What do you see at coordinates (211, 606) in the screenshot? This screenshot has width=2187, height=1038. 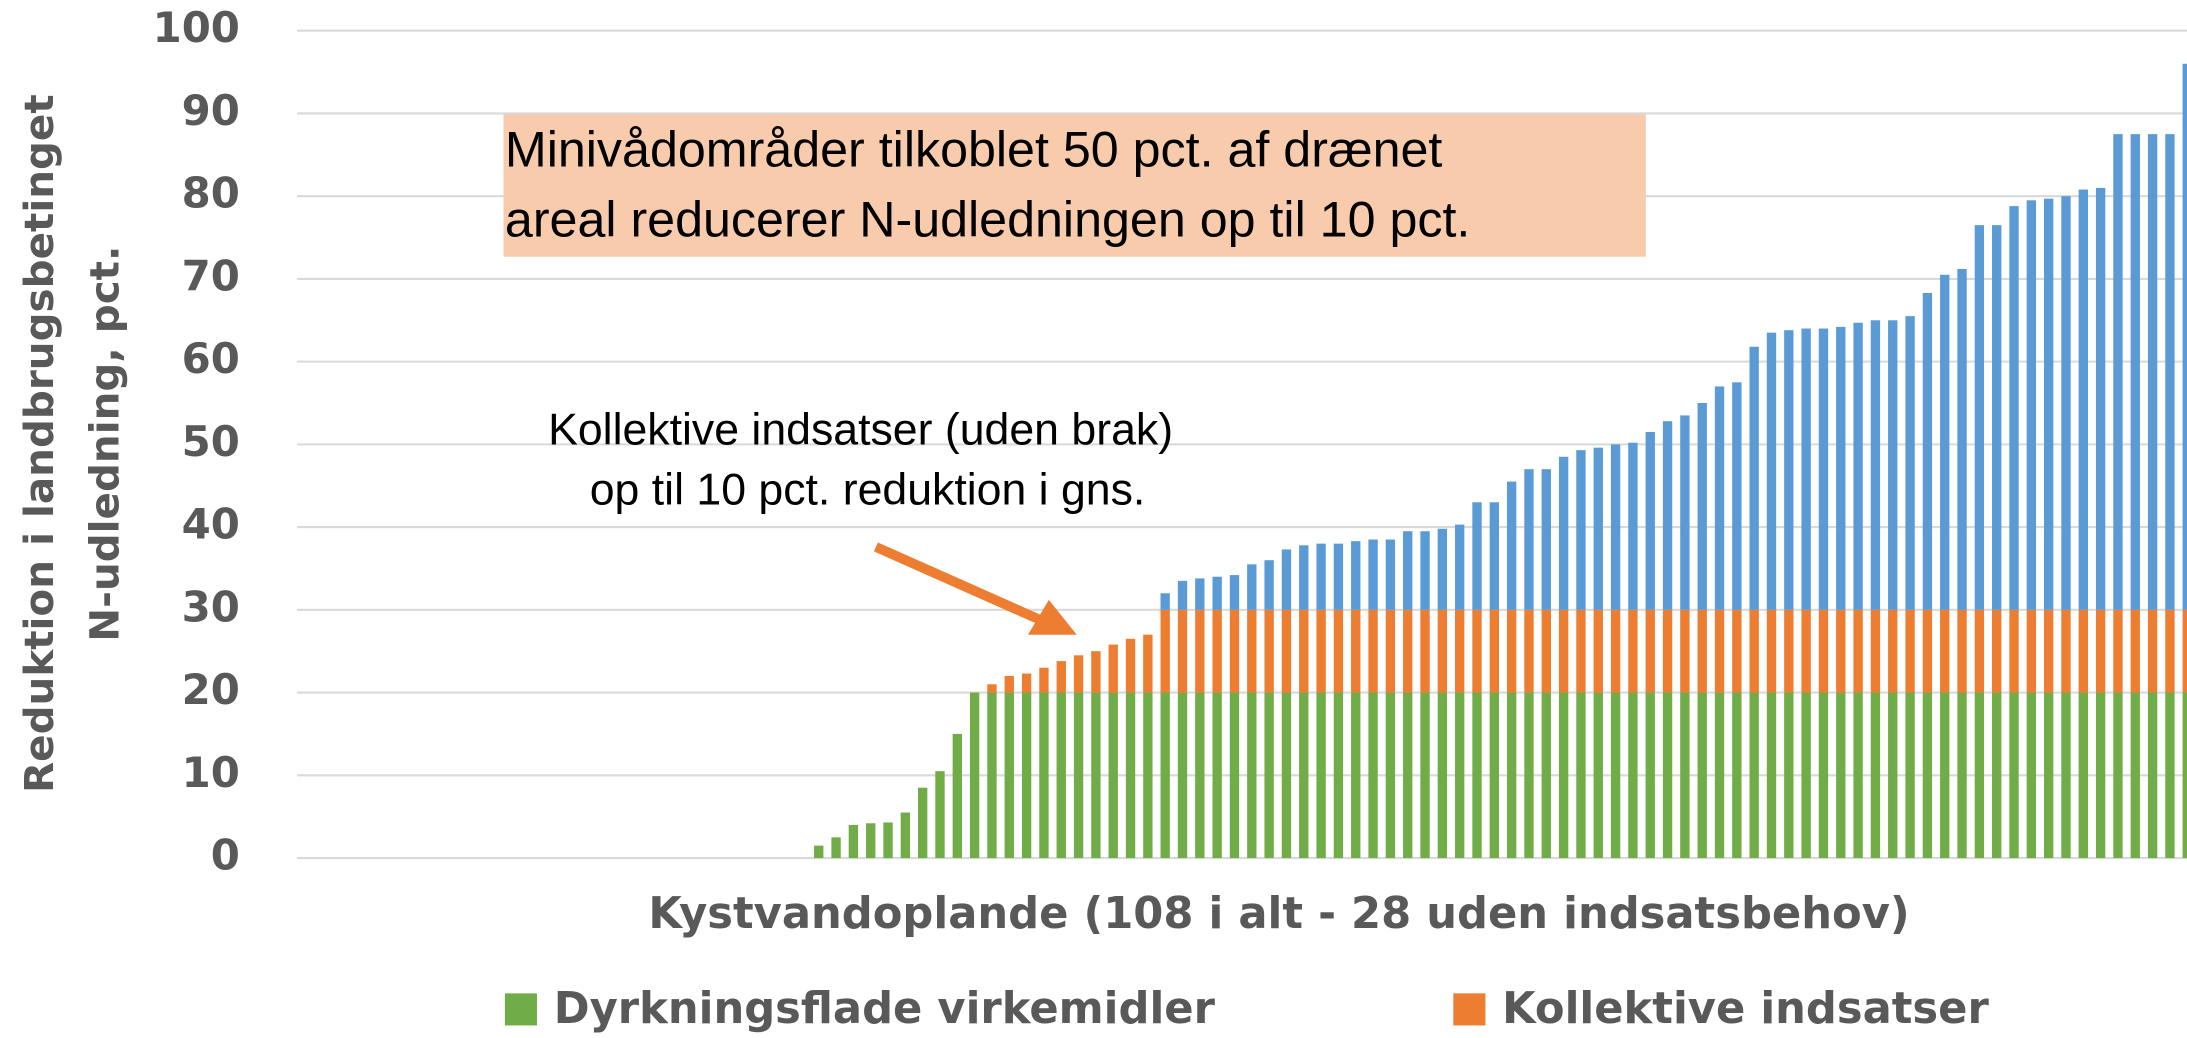 I see `y-tick-label: 30` at bounding box center [211, 606].